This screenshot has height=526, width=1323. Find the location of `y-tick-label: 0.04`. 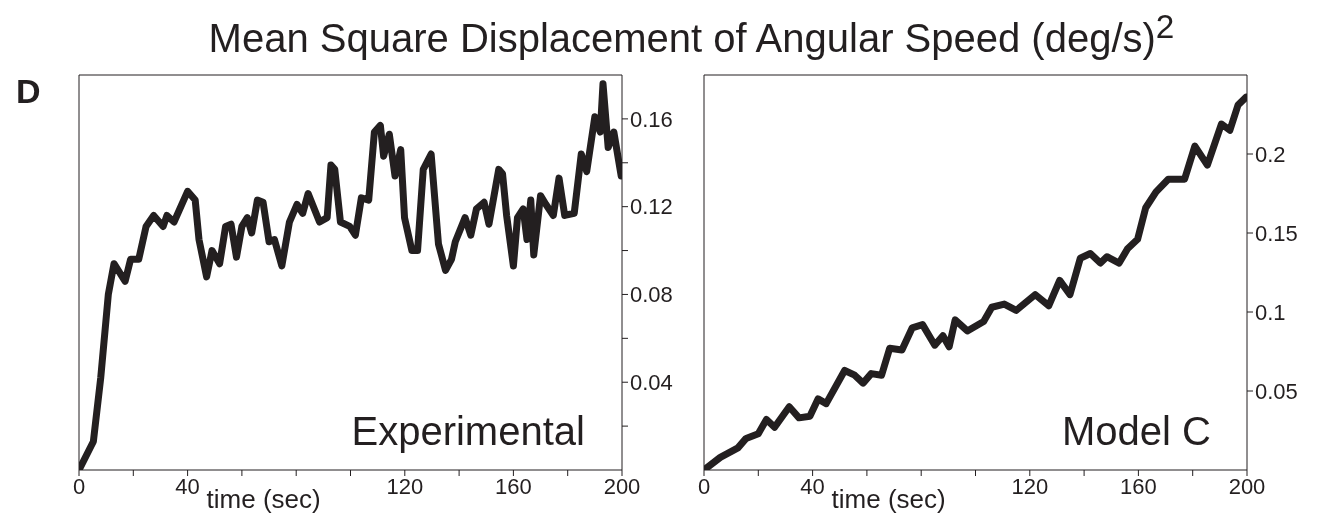

y-tick-label: 0.04 is located at coordinates (651, 383).